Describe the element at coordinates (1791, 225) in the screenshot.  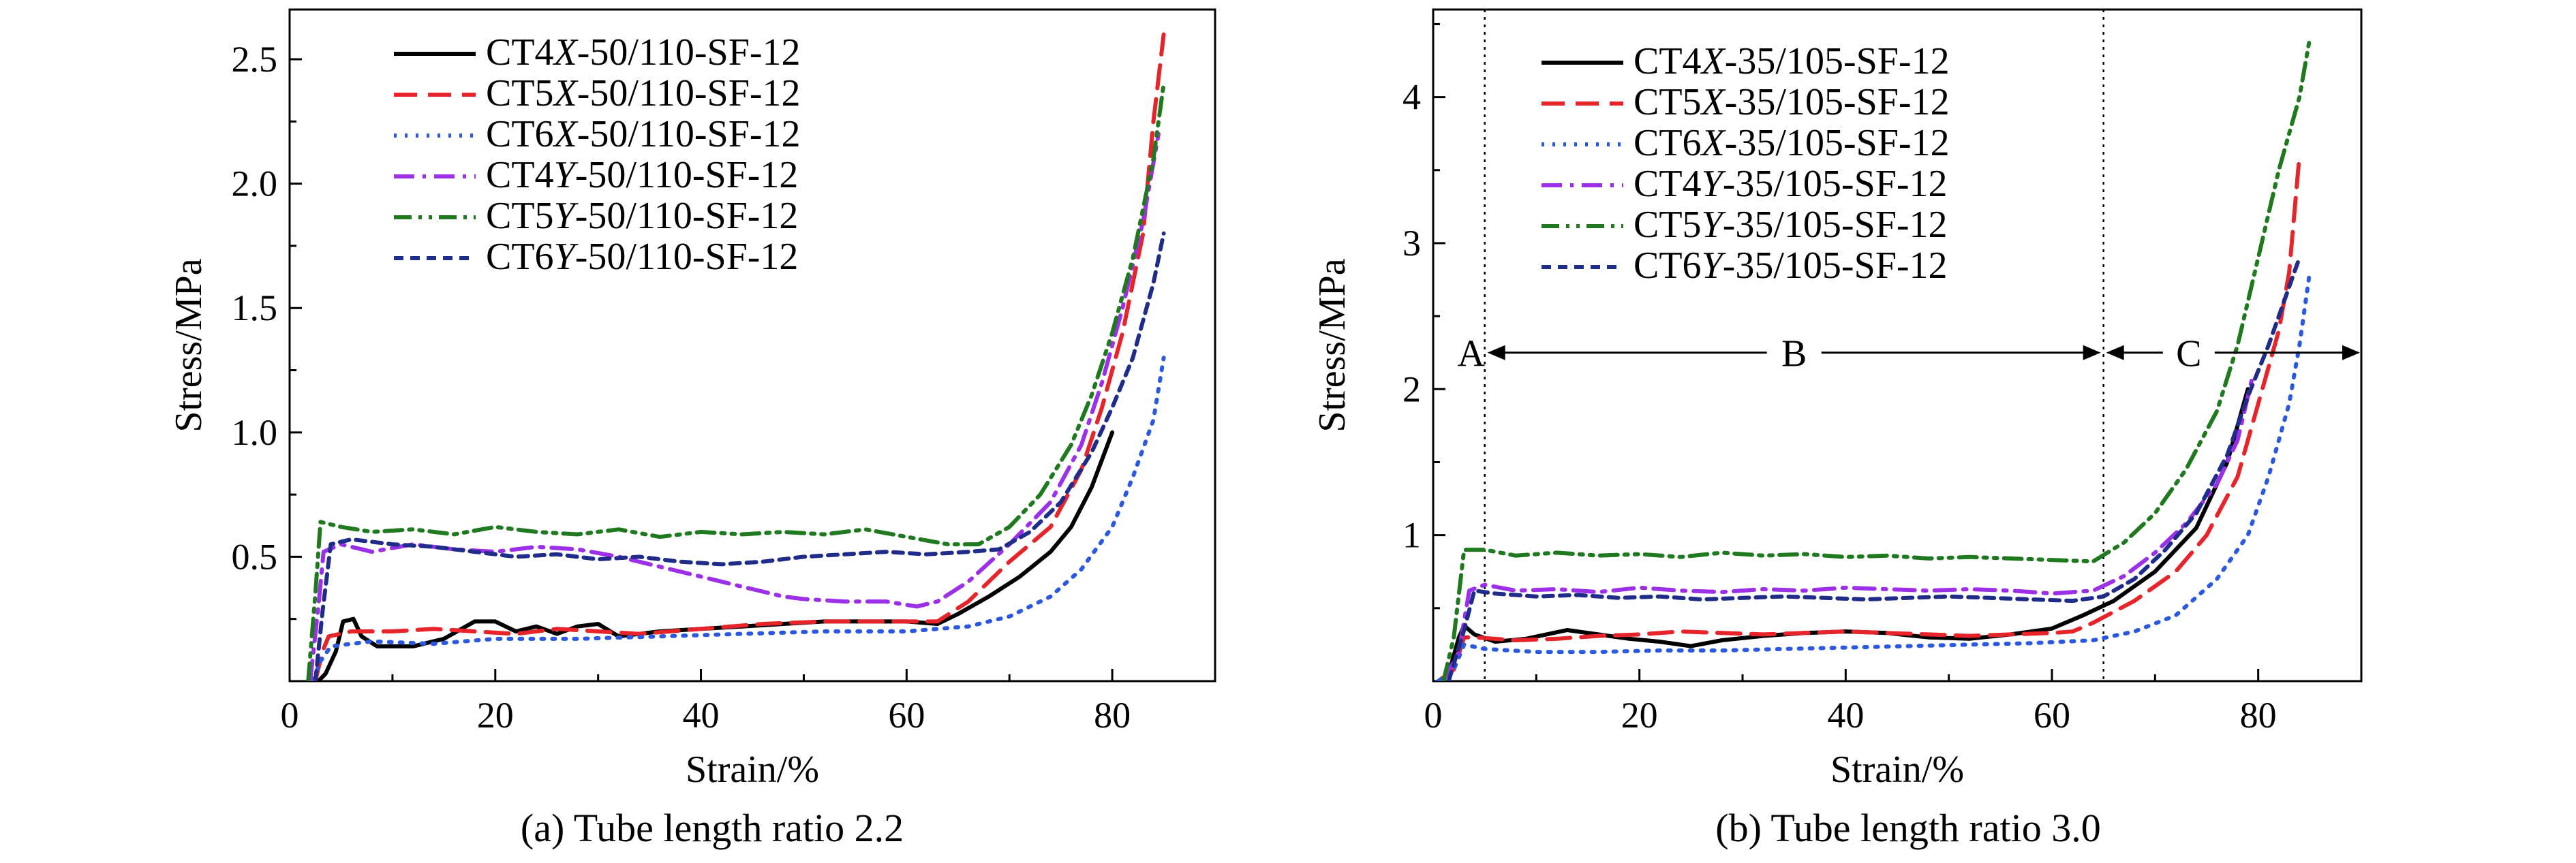
I see `legend-entry: CT5Y-35/105-SF-12` at that location.